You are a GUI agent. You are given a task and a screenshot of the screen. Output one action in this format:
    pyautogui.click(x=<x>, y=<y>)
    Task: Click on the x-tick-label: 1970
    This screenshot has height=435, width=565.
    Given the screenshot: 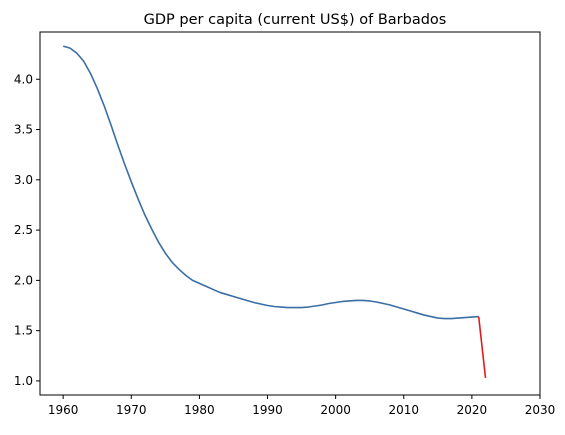 What is the action you would take?
    pyautogui.click(x=131, y=410)
    